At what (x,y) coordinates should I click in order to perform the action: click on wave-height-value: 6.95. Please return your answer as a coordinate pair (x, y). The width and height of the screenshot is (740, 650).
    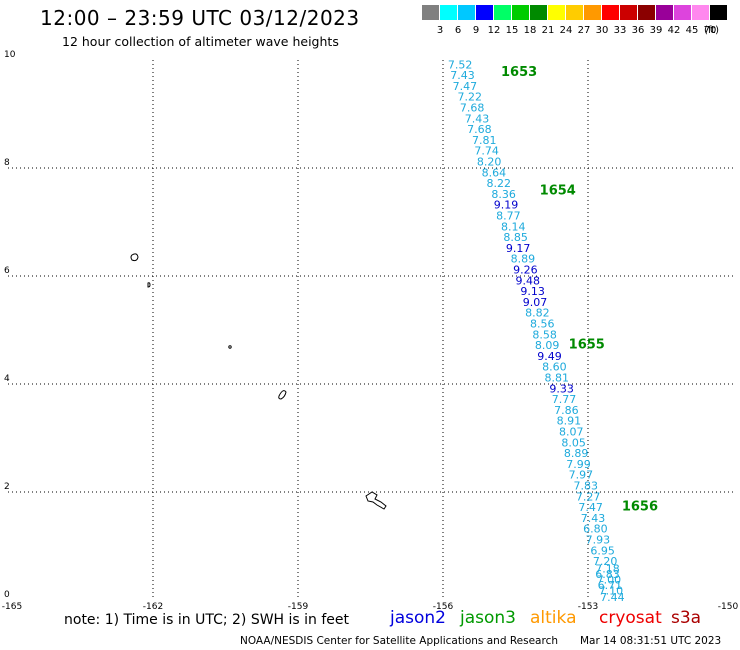
    Looking at the image, I should click on (602, 550).